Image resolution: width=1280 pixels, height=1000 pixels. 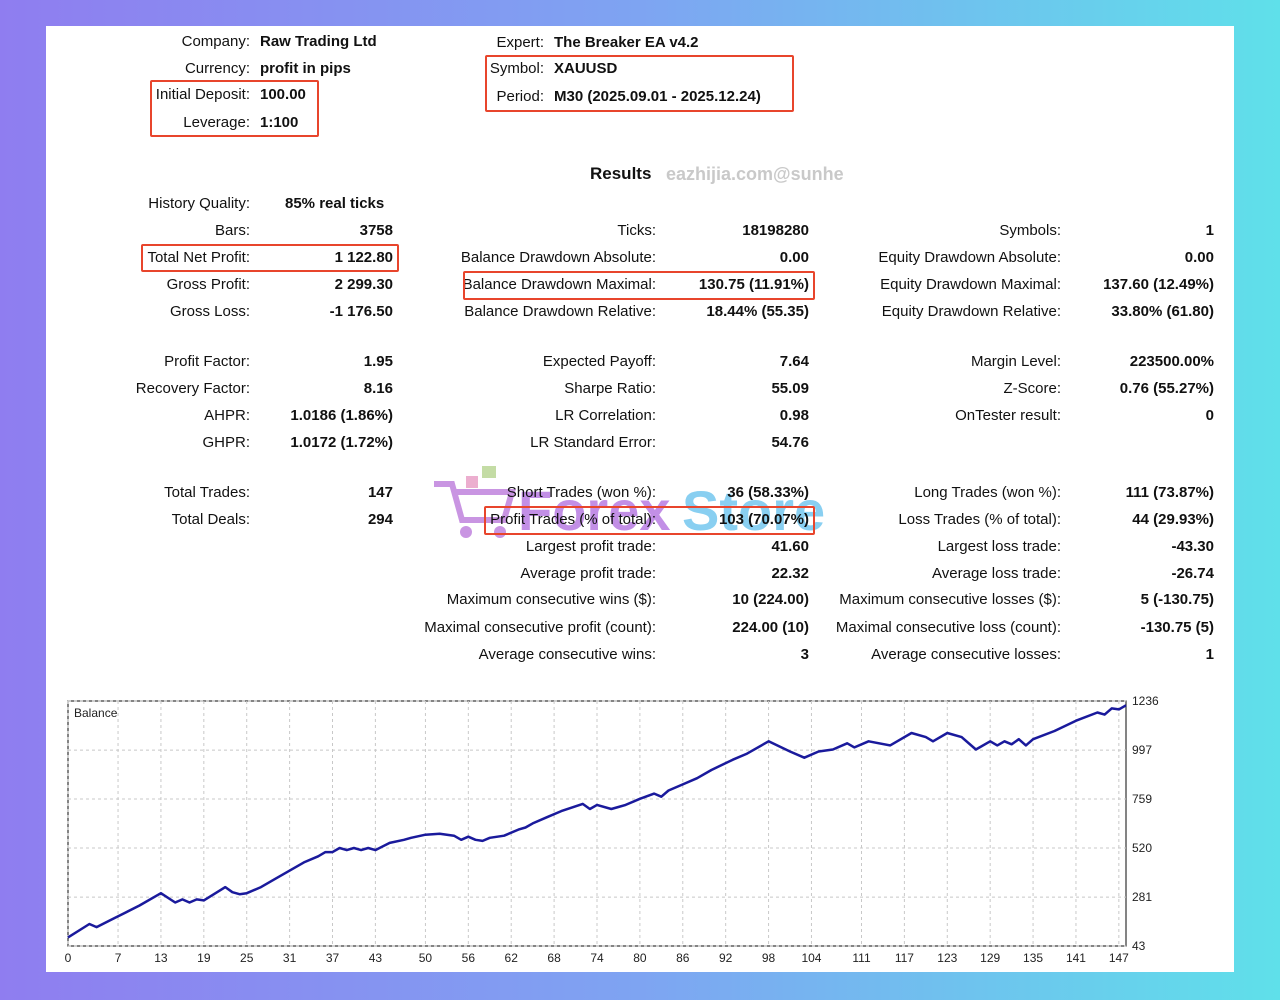 What do you see at coordinates (1209, 230) in the screenshot?
I see `stat-value: 1` at bounding box center [1209, 230].